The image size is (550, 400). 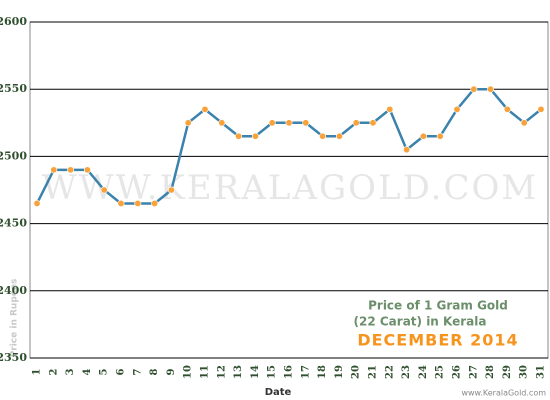 What do you see at coordinates (15, 318) in the screenshot?
I see `y-axis-label: Price in Rupees` at bounding box center [15, 318].